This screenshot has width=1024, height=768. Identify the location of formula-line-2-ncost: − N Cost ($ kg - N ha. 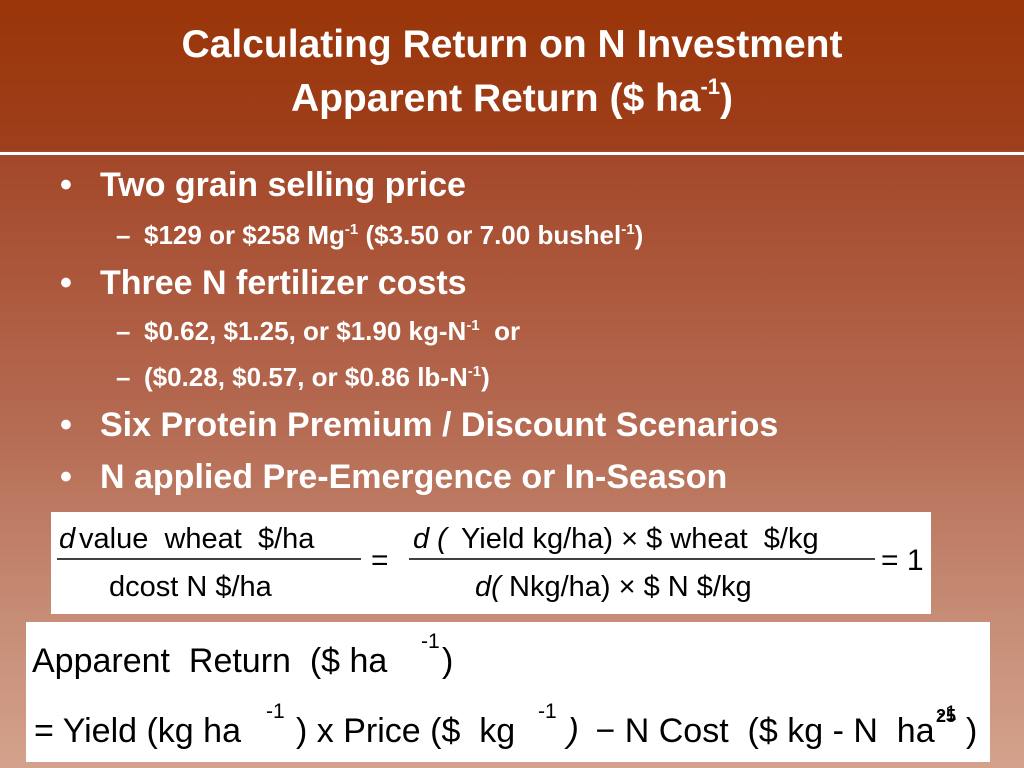
(760, 731).